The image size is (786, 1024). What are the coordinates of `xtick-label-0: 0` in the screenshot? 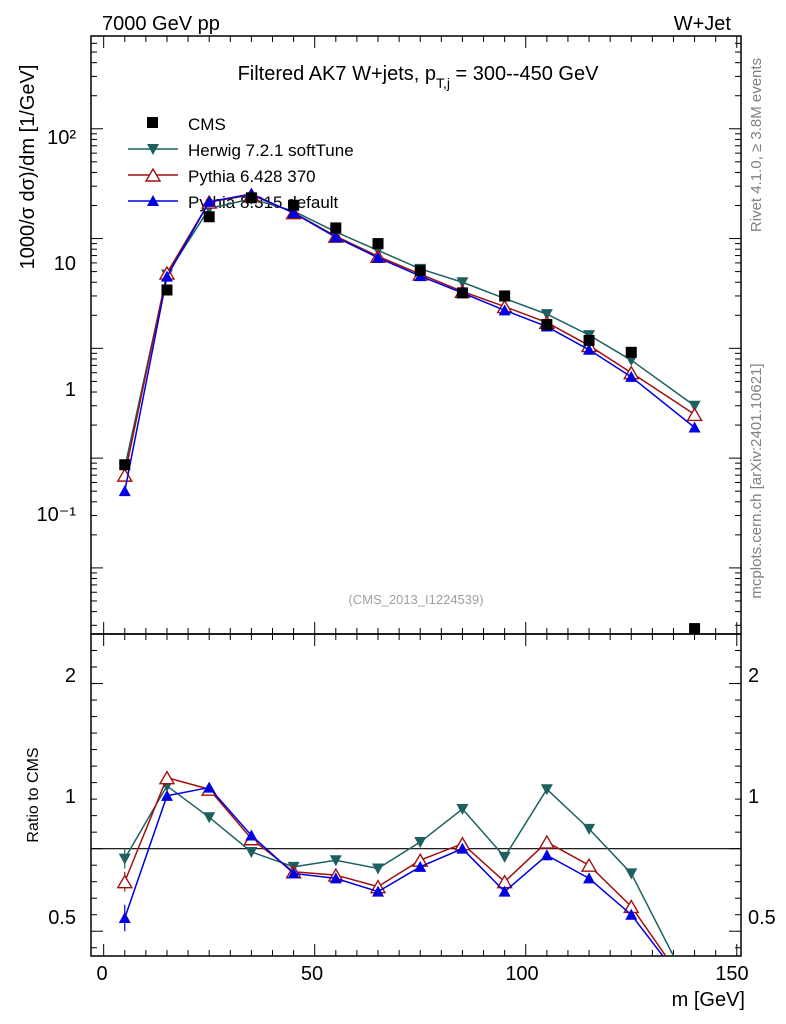 It's located at (101, 974).